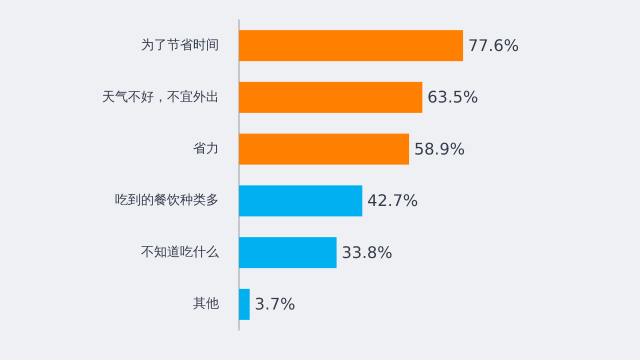  What do you see at coordinates (392, 200) in the screenshot?
I see `data-label: 42.7%` at bounding box center [392, 200].